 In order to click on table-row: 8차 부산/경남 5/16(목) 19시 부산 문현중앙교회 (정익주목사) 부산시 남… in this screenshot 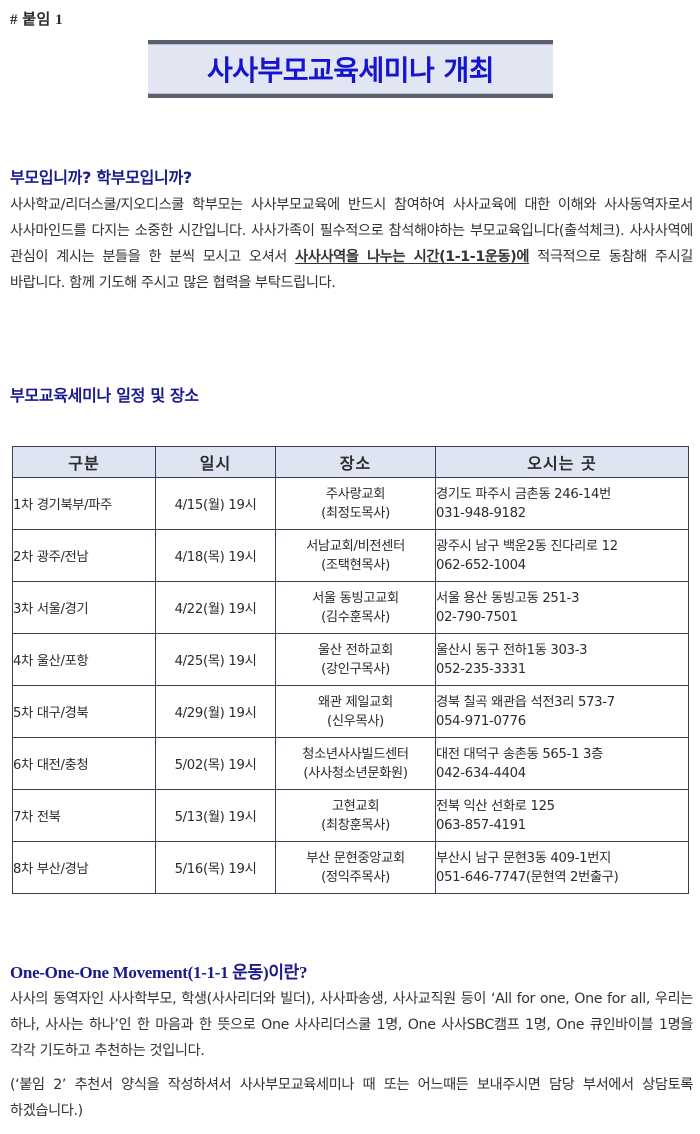, I will do `click(350, 867)`.